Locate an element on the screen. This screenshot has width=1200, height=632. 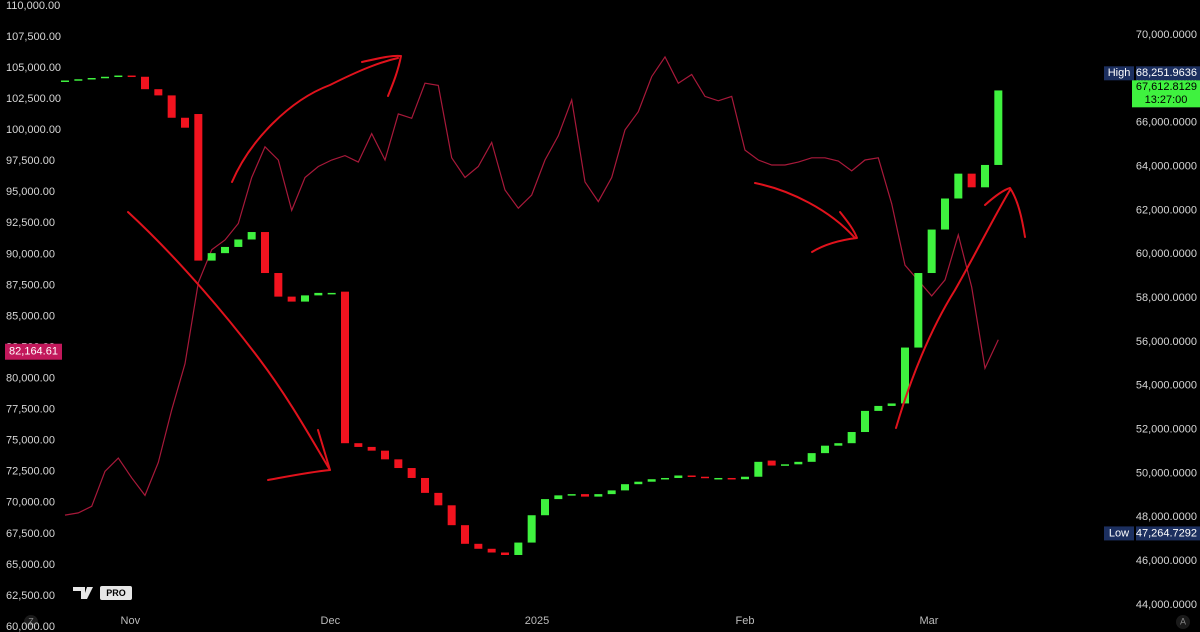
y2-tick-label: 48,000.0000 is located at coordinates (1166, 517).